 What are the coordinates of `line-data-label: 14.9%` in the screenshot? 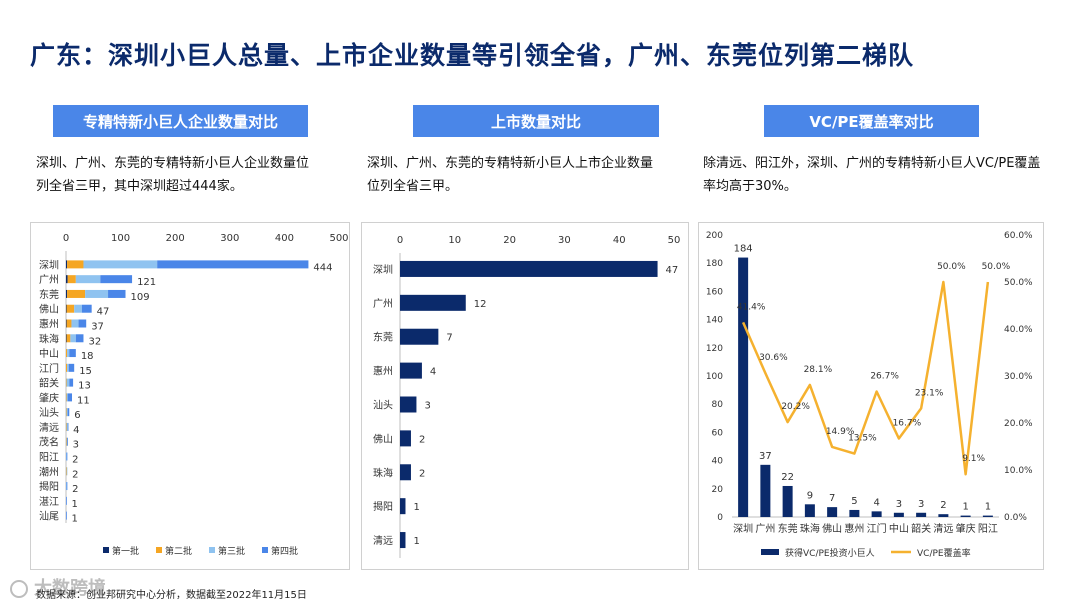 It's located at (840, 432).